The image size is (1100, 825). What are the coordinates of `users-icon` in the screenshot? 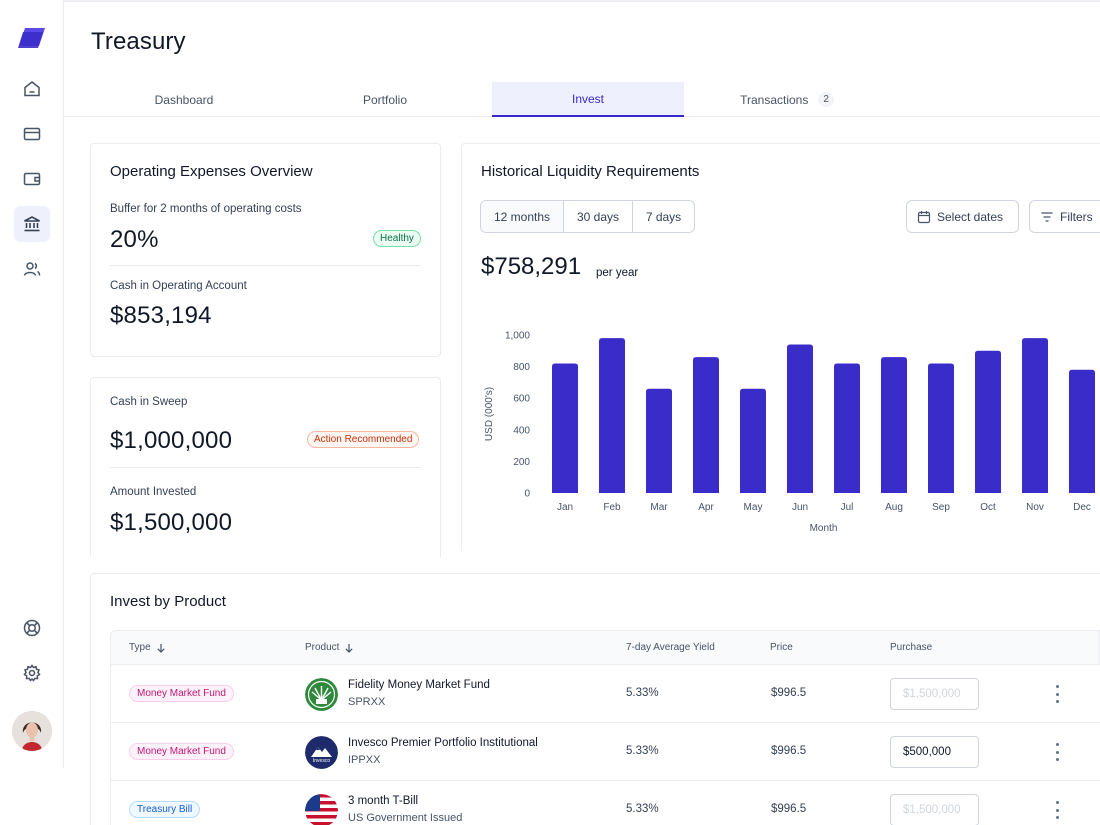 It's located at (32, 269).